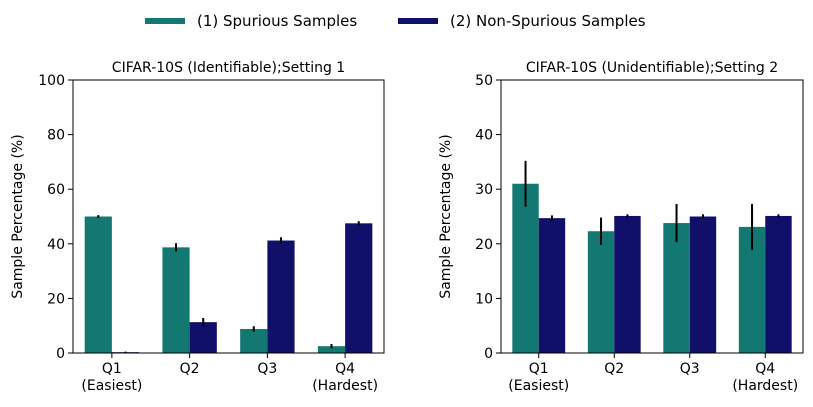 Image resolution: width=813 pixels, height=407 pixels. What do you see at coordinates (56, 299) in the screenshot?
I see `panel1-ytick-label: 20` at bounding box center [56, 299].